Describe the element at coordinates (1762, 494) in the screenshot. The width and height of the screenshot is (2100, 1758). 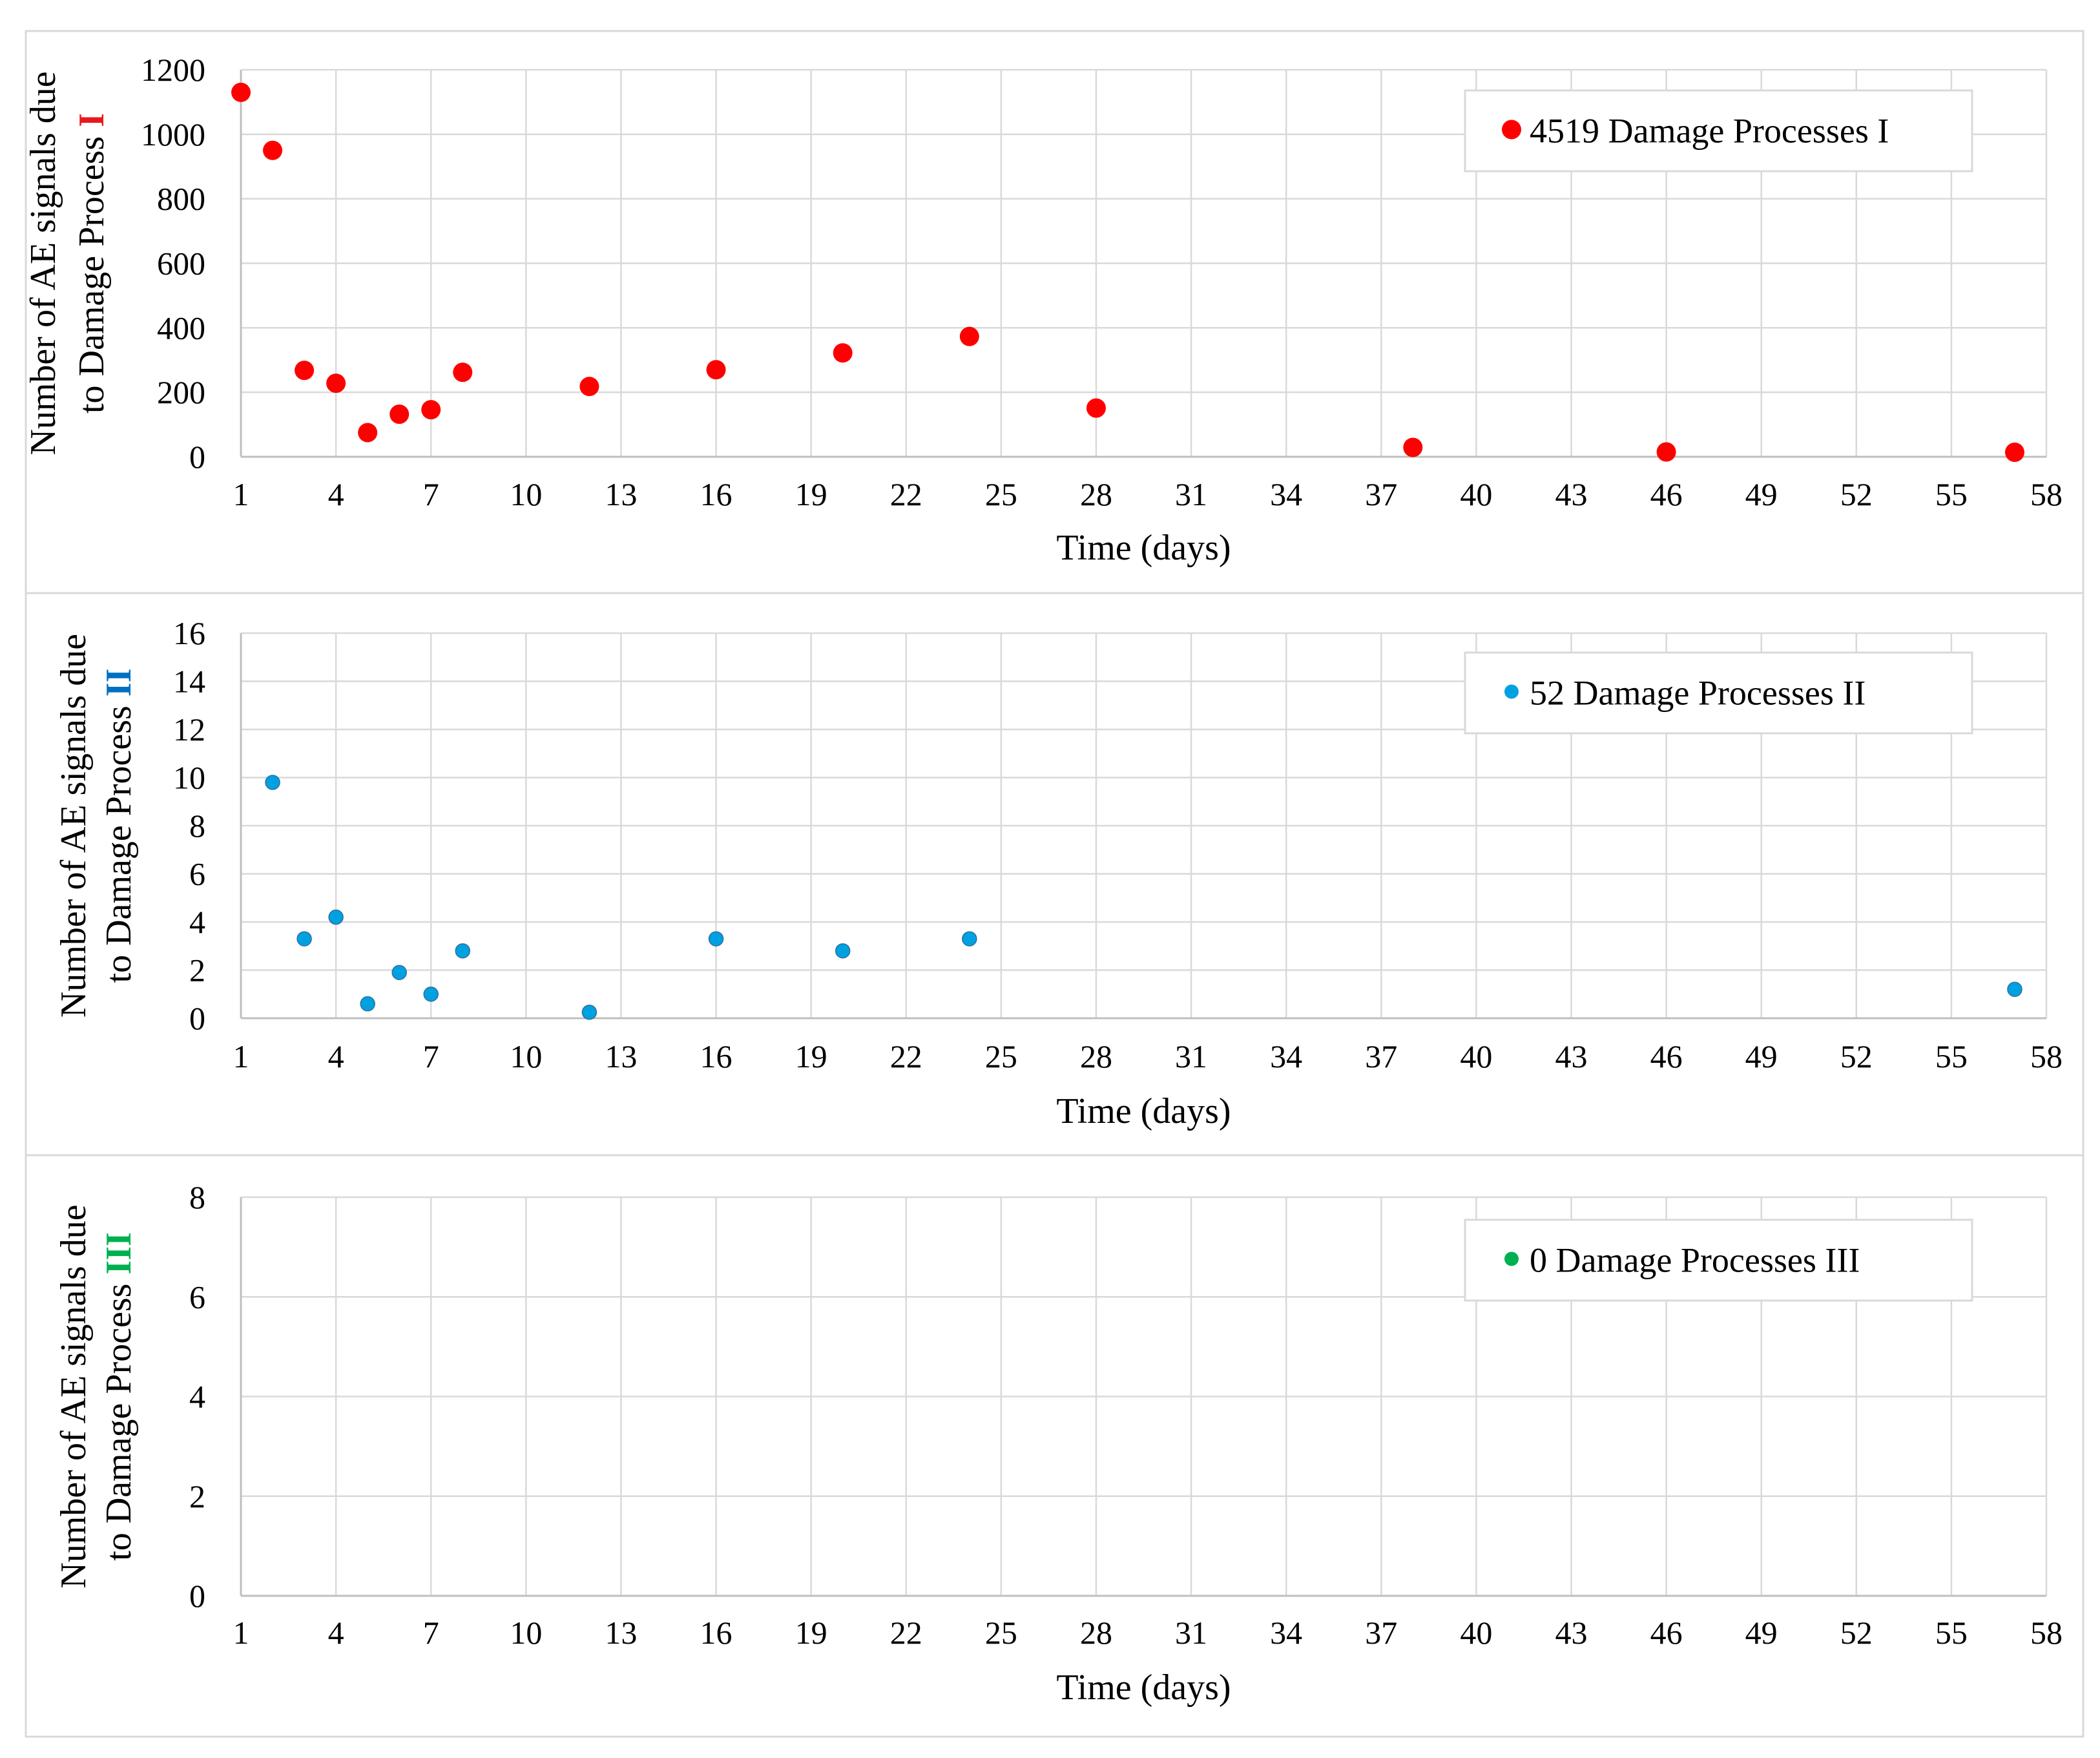
I see `x-tick-label: 49` at that location.